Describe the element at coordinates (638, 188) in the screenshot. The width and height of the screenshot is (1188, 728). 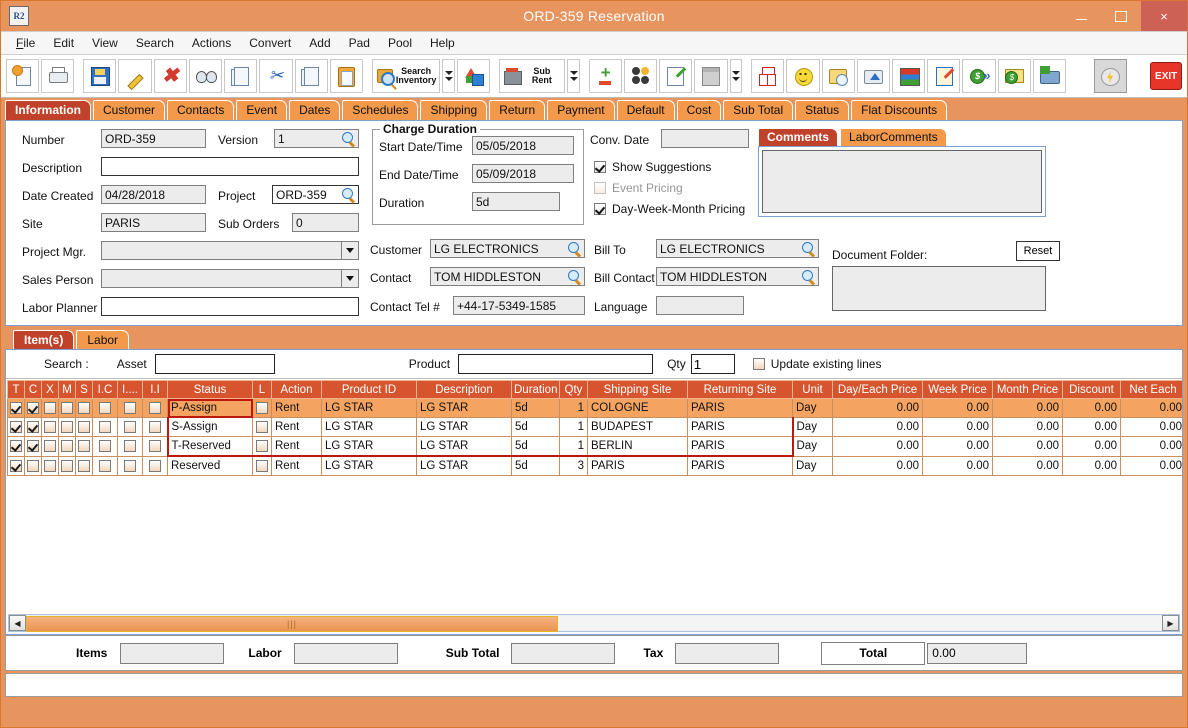
I see `event-pricing-row: Event Pricing` at that location.